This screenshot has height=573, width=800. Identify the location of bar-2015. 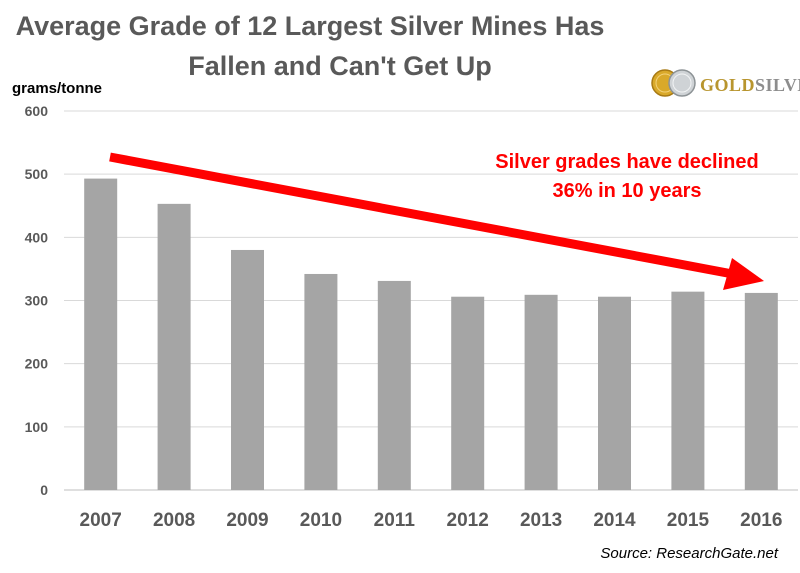
(688, 390).